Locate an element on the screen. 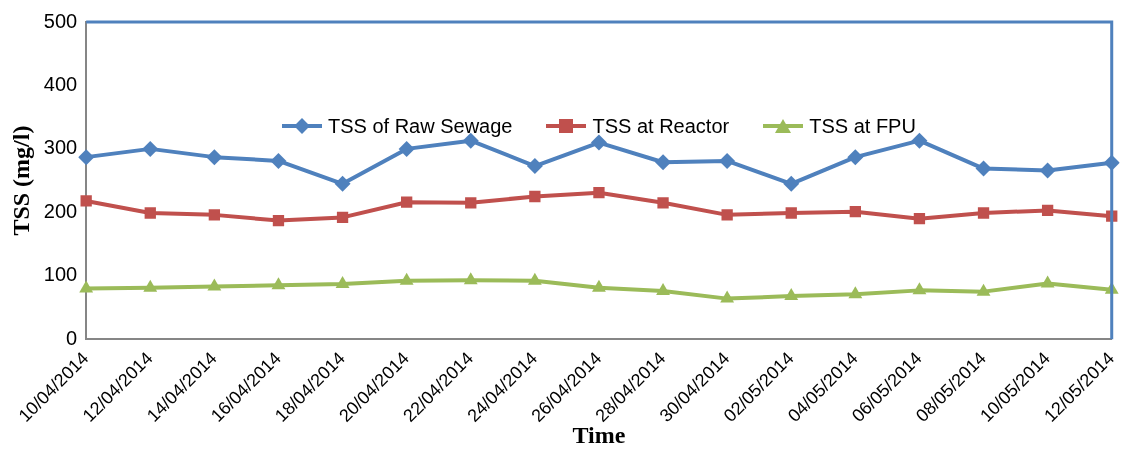 The image size is (1130, 455). legend-label: TSS at FPU is located at coordinates (862, 126).